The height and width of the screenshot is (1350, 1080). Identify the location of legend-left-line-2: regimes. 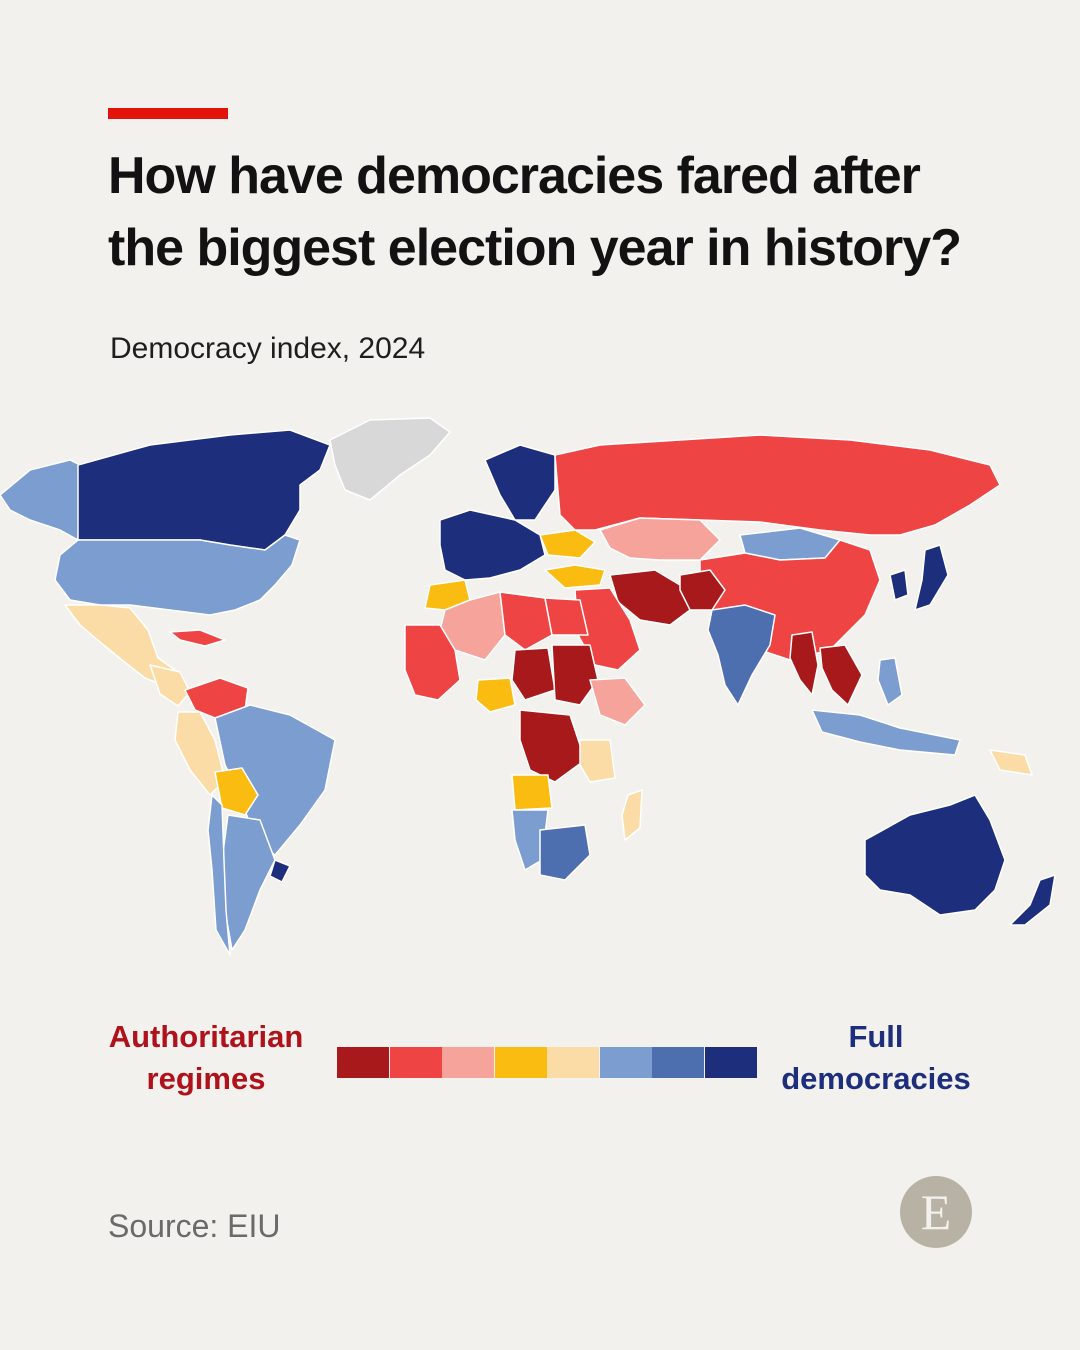
(206, 1078).